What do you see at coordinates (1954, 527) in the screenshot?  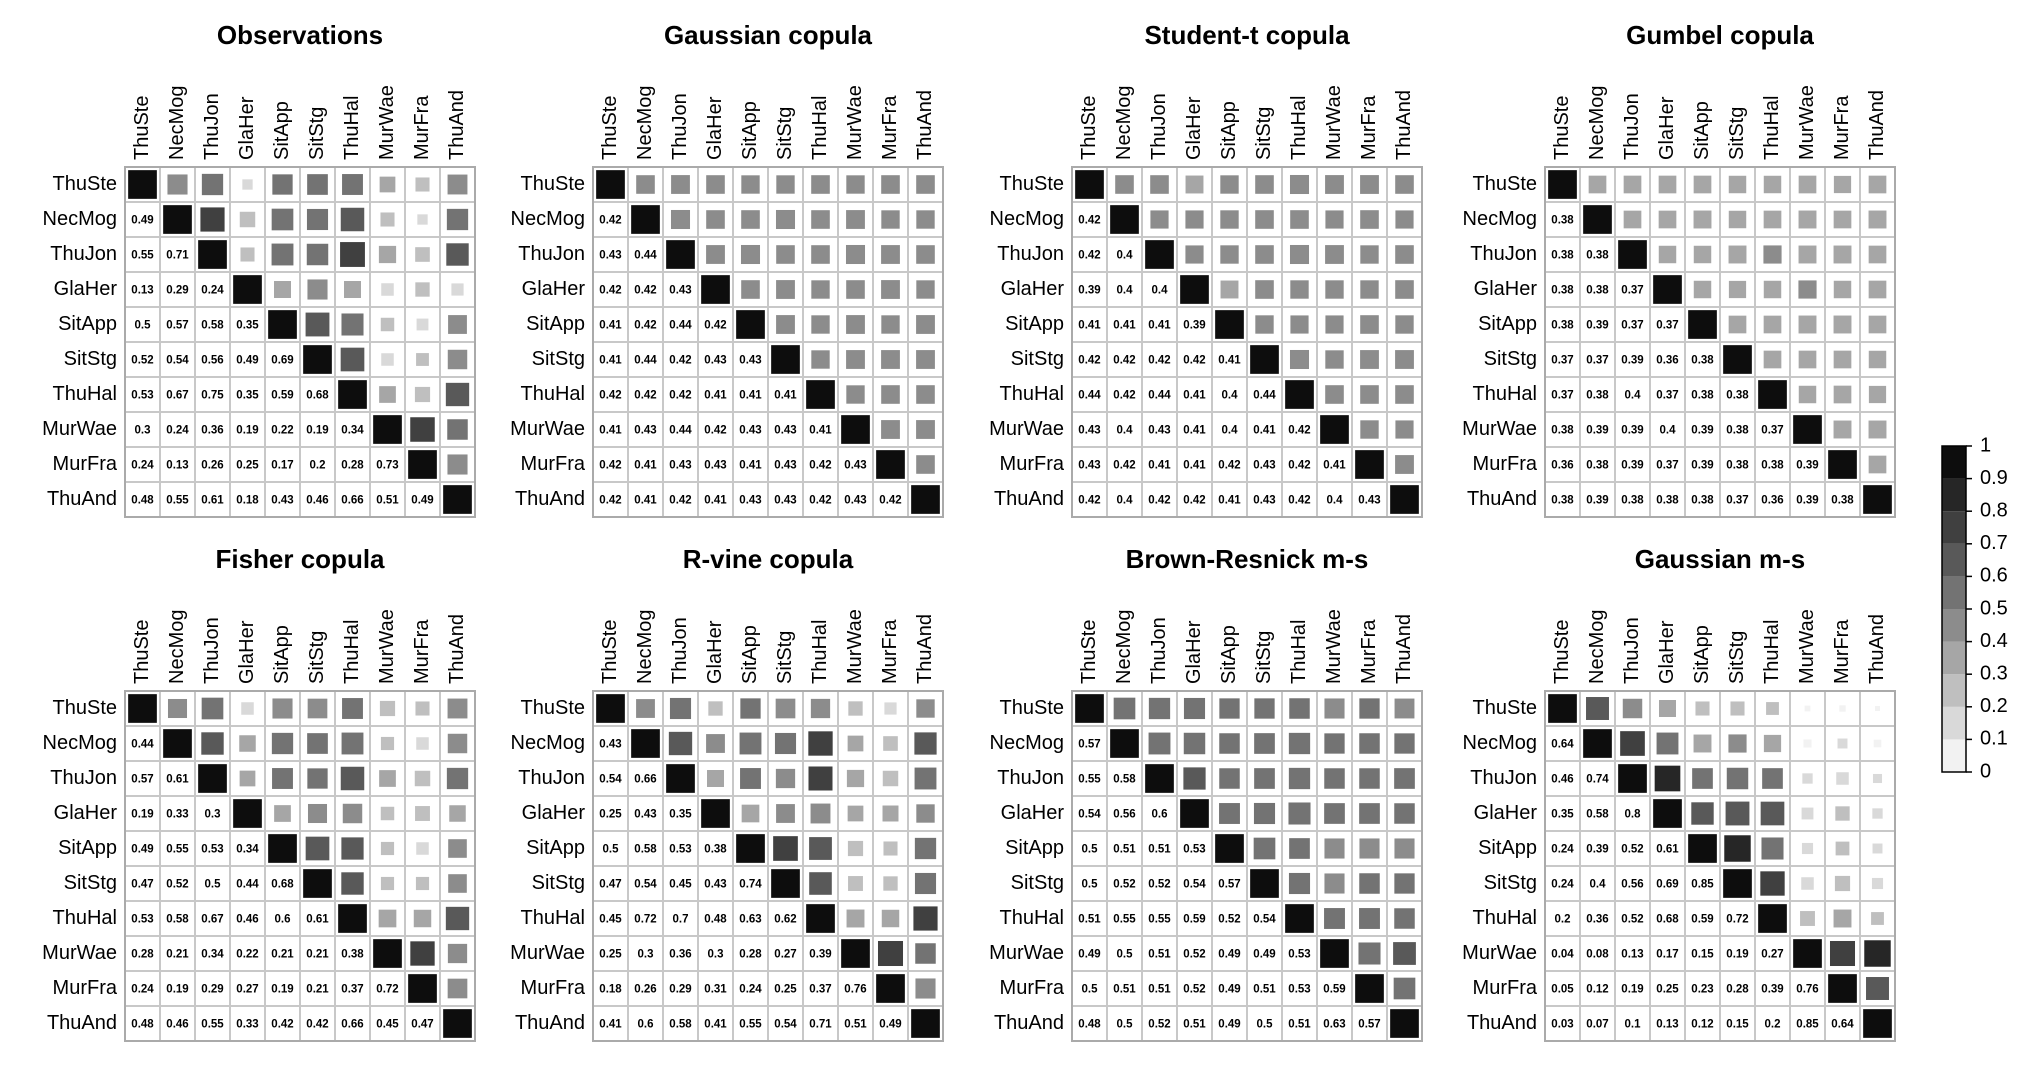 I see `colorbar-band` at bounding box center [1954, 527].